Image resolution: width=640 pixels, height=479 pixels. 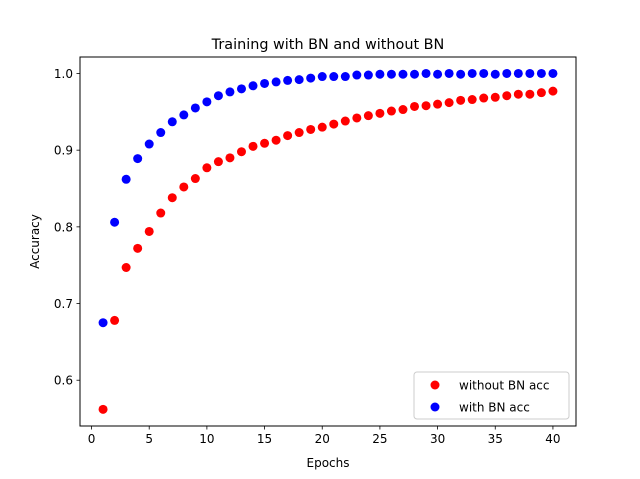 What do you see at coordinates (437, 439) in the screenshot?
I see `x-tick-label: 30` at bounding box center [437, 439].